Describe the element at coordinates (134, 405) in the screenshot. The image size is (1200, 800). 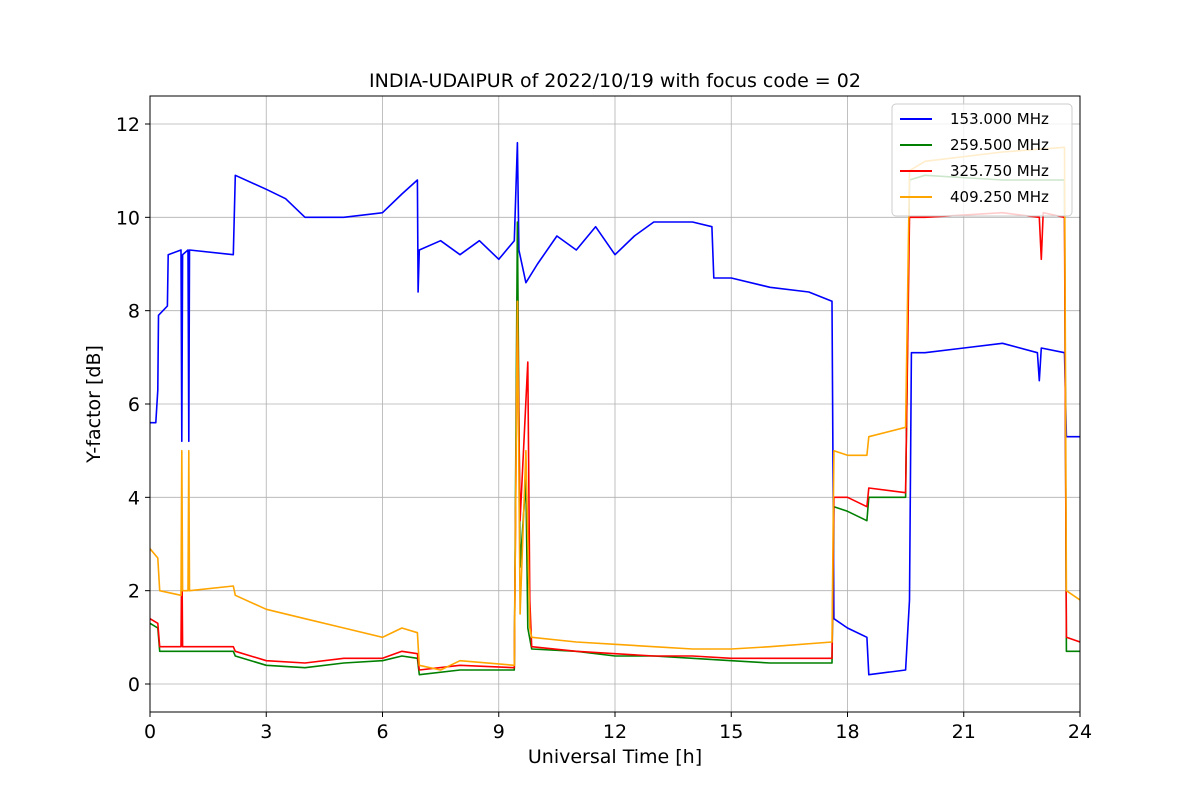
I see `y-tick-label: 6` at that location.